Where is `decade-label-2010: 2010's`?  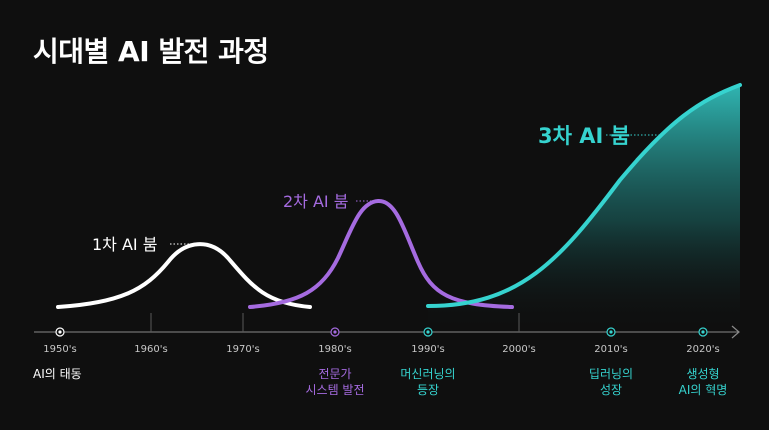 decade-label-2010: 2010's is located at coordinates (610, 349).